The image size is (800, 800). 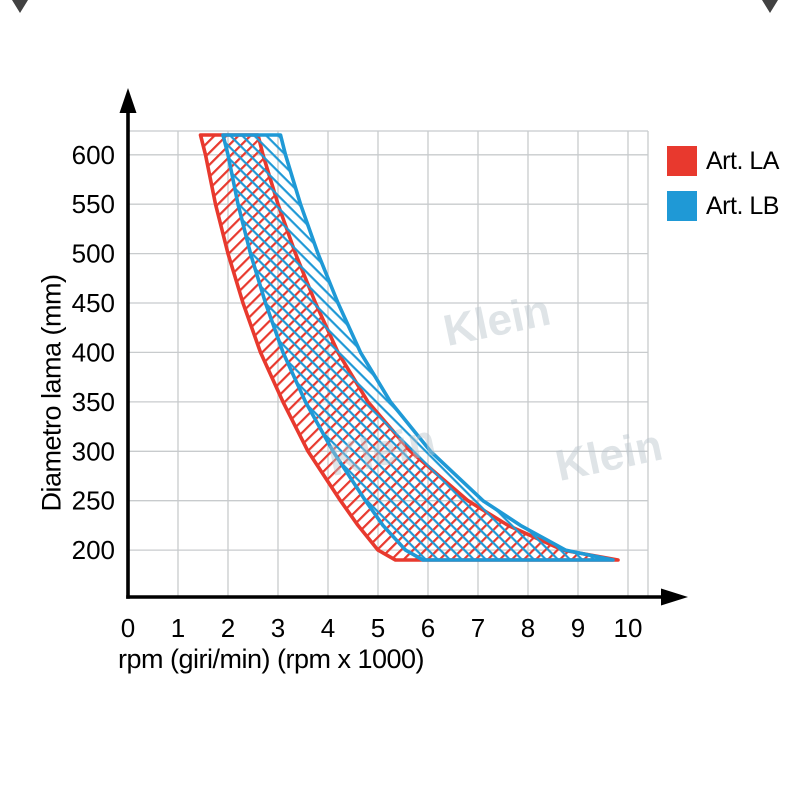 What do you see at coordinates (478, 628) in the screenshot?
I see `svg-text: 7` at bounding box center [478, 628].